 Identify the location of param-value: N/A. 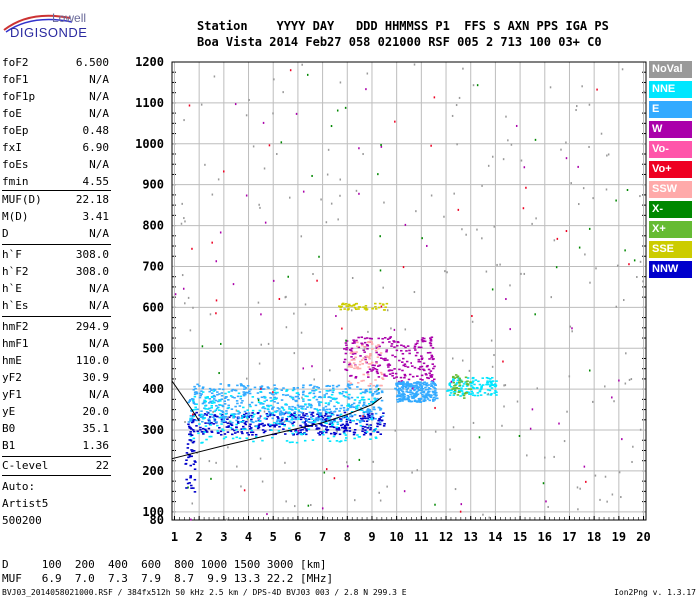
(99, 305).